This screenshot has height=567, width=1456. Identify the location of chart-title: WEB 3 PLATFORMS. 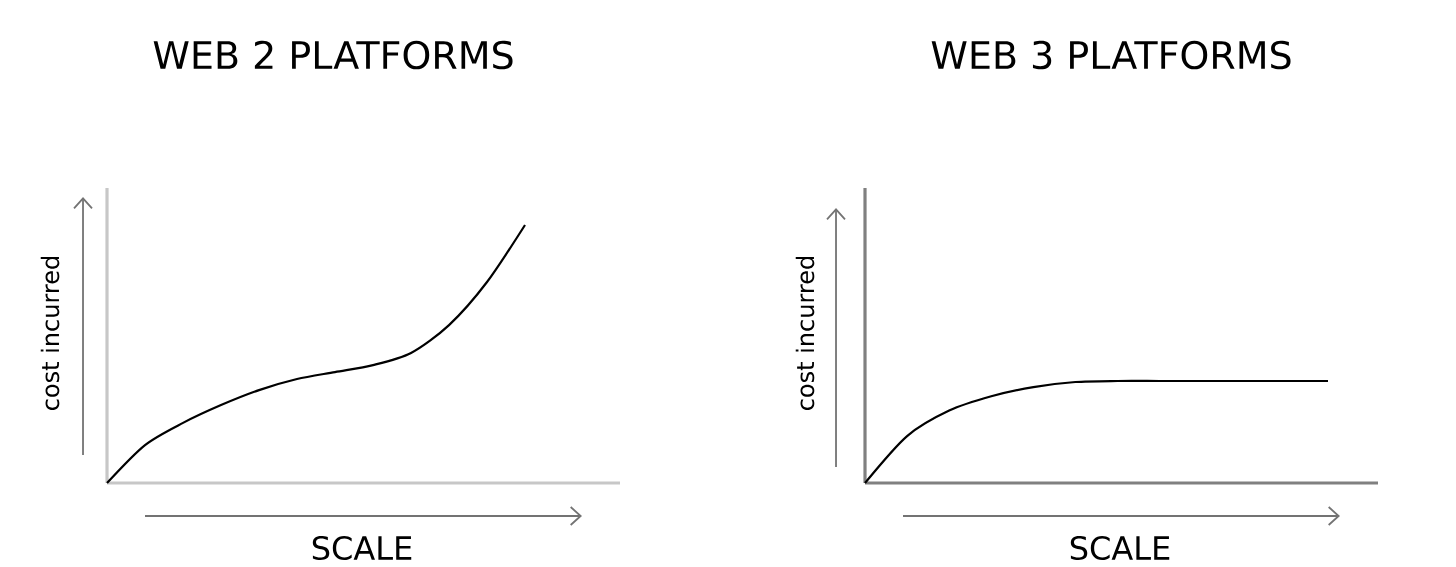
(1111, 55).